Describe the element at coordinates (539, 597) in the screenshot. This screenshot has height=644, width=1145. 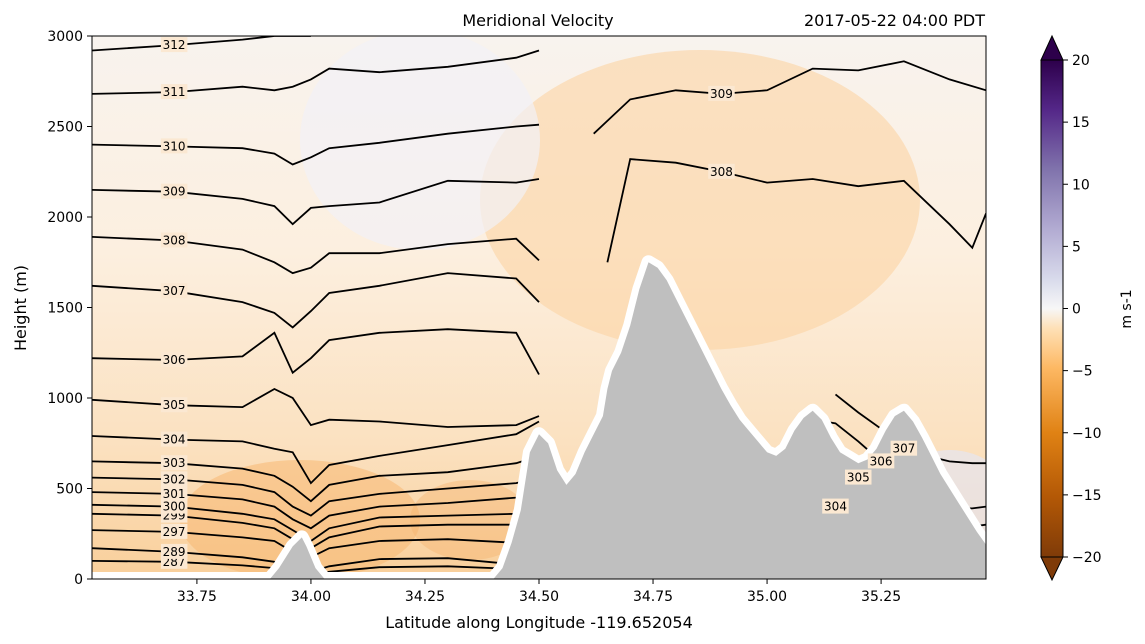
I see `x-tick-label: 34.50` at that location.